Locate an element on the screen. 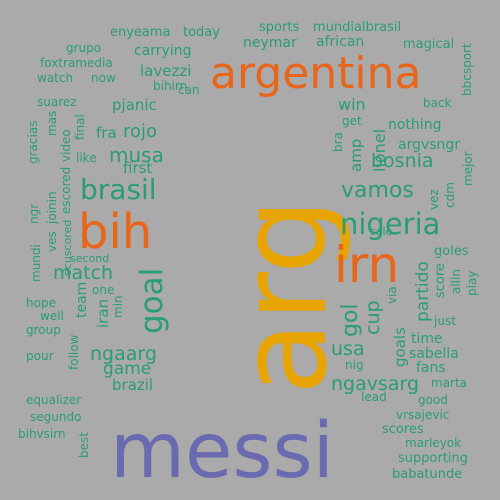  word-well: well is located at coordinates (52, 316).